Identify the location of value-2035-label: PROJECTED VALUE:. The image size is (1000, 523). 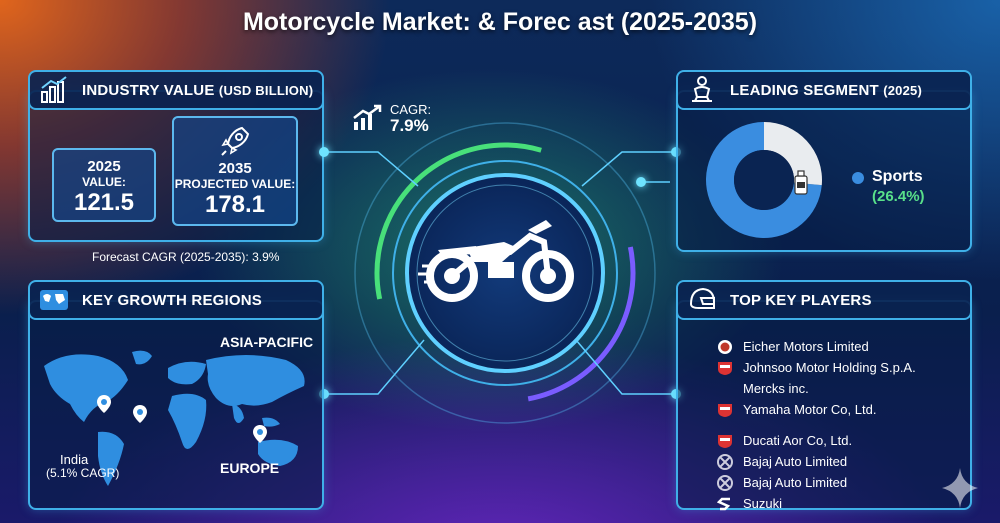
(235, 184).